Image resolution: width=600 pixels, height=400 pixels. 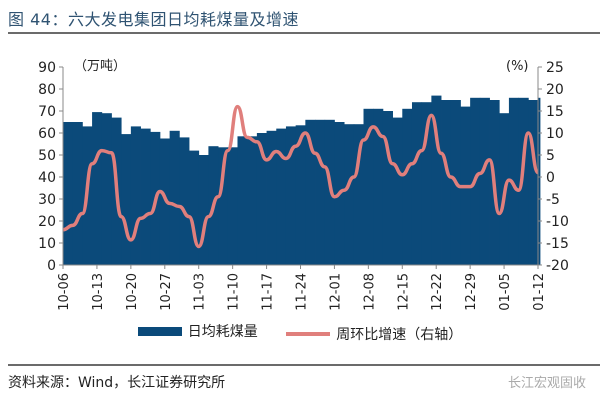 I want to click on left-tick-label: 70, so click(x=47, y=112).